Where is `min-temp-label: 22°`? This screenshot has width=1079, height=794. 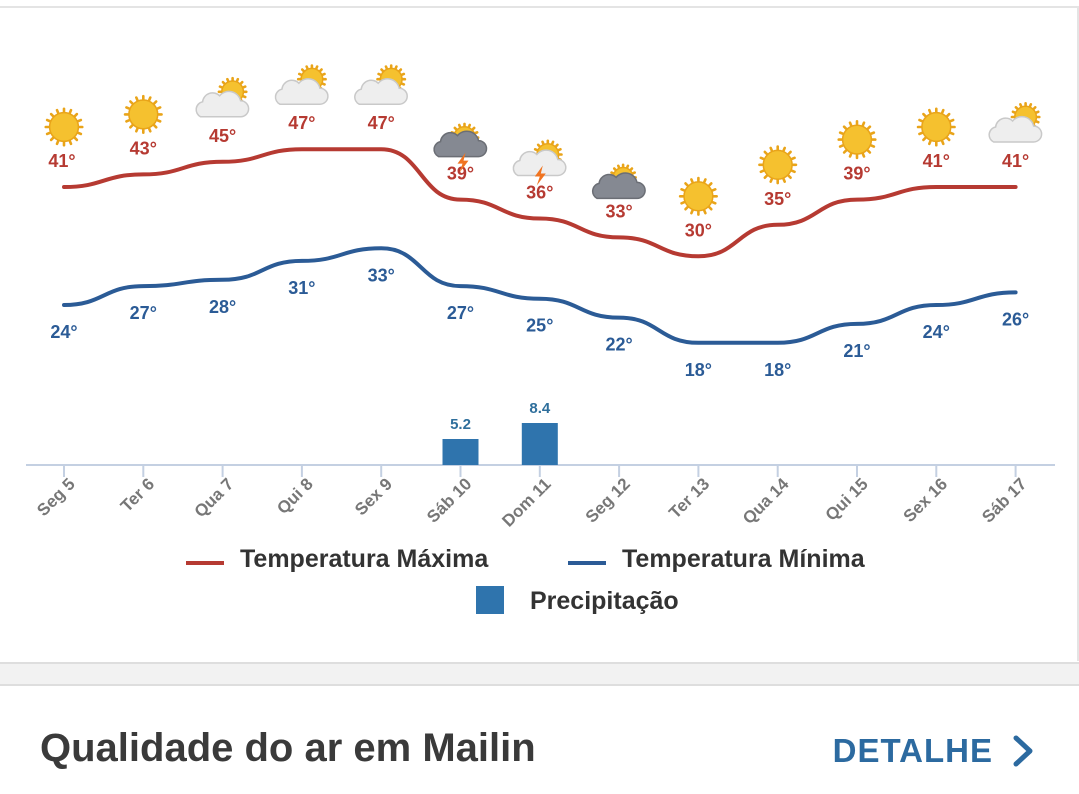
min-temp-label: 22° is located at coordinates (618, 345).